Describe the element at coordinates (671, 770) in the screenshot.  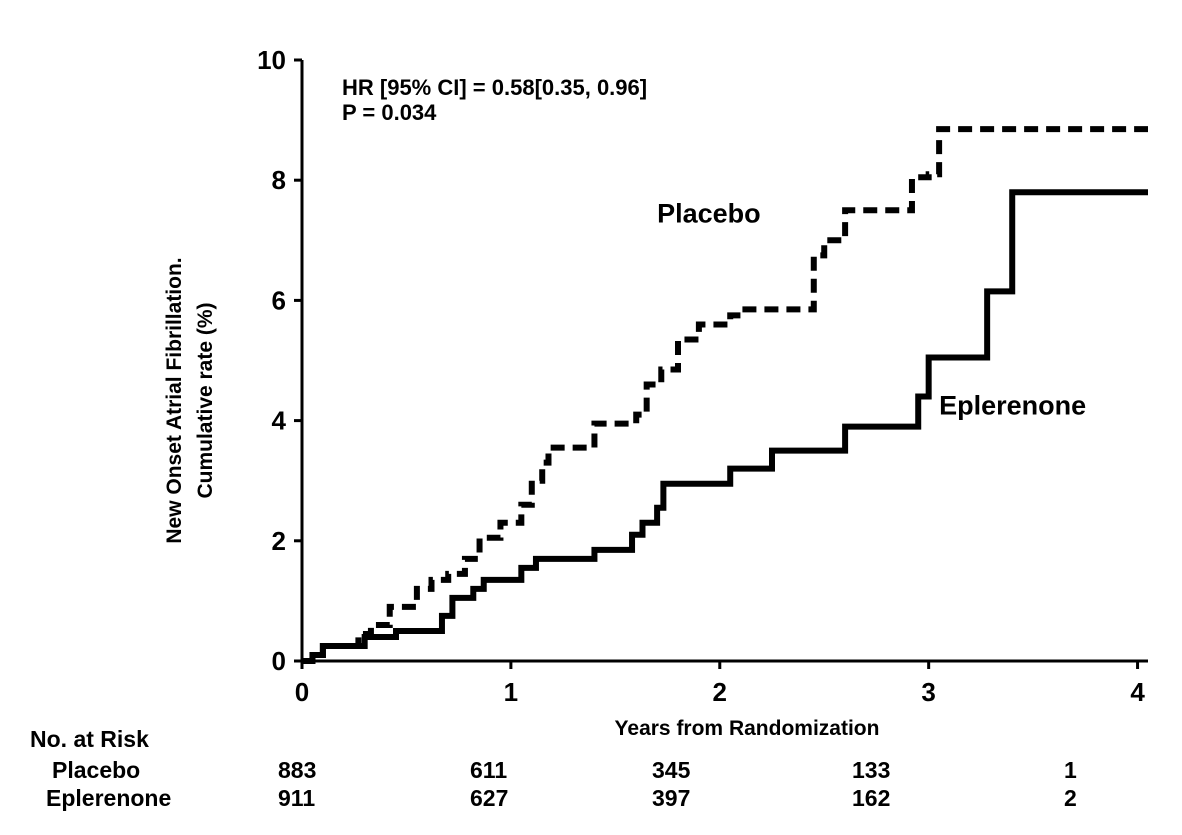
I see `risk-value: 345` at that location.